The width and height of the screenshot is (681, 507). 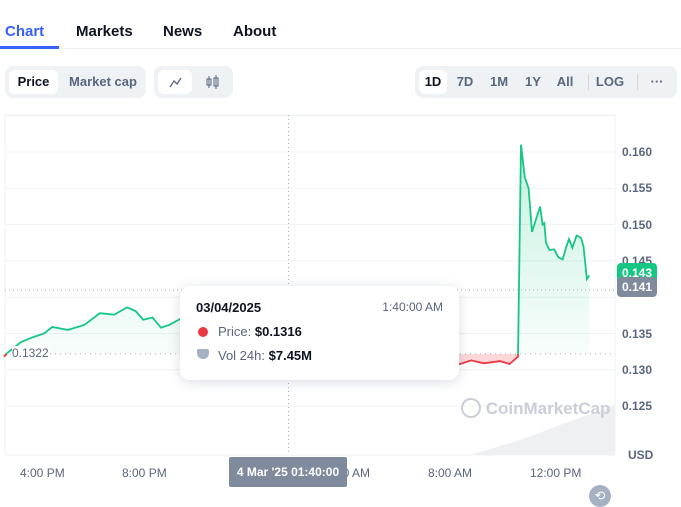 I want to click on price-line-down, so click(x=261, y=359).